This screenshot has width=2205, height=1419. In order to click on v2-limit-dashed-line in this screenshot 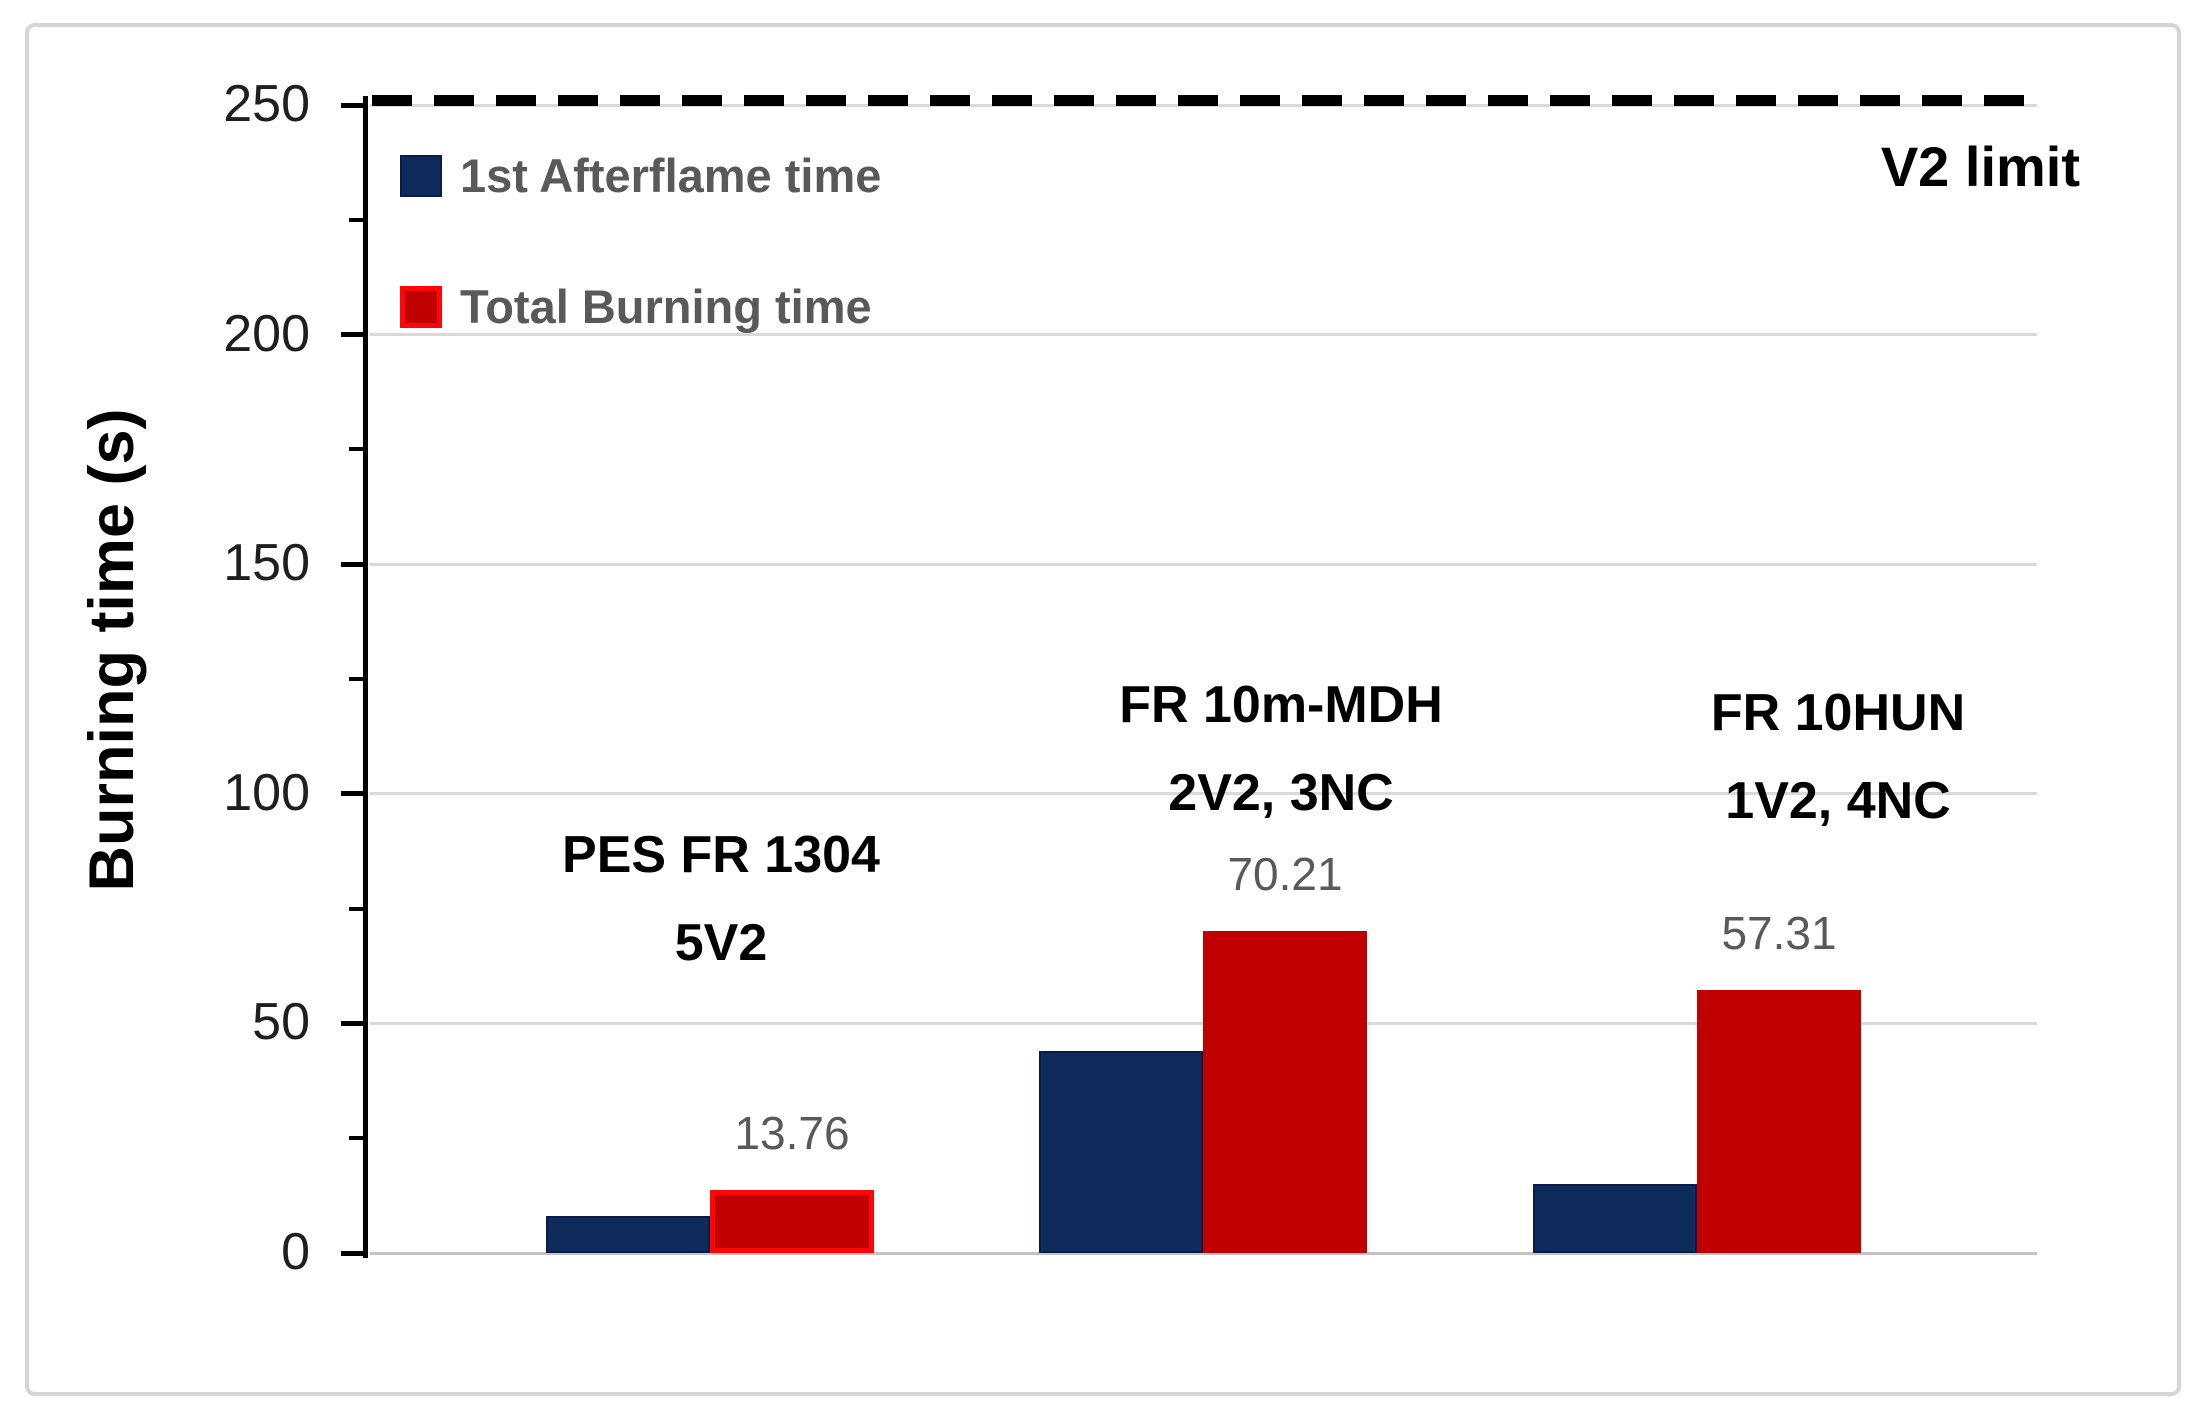, I will do `click(1203, 100)`.